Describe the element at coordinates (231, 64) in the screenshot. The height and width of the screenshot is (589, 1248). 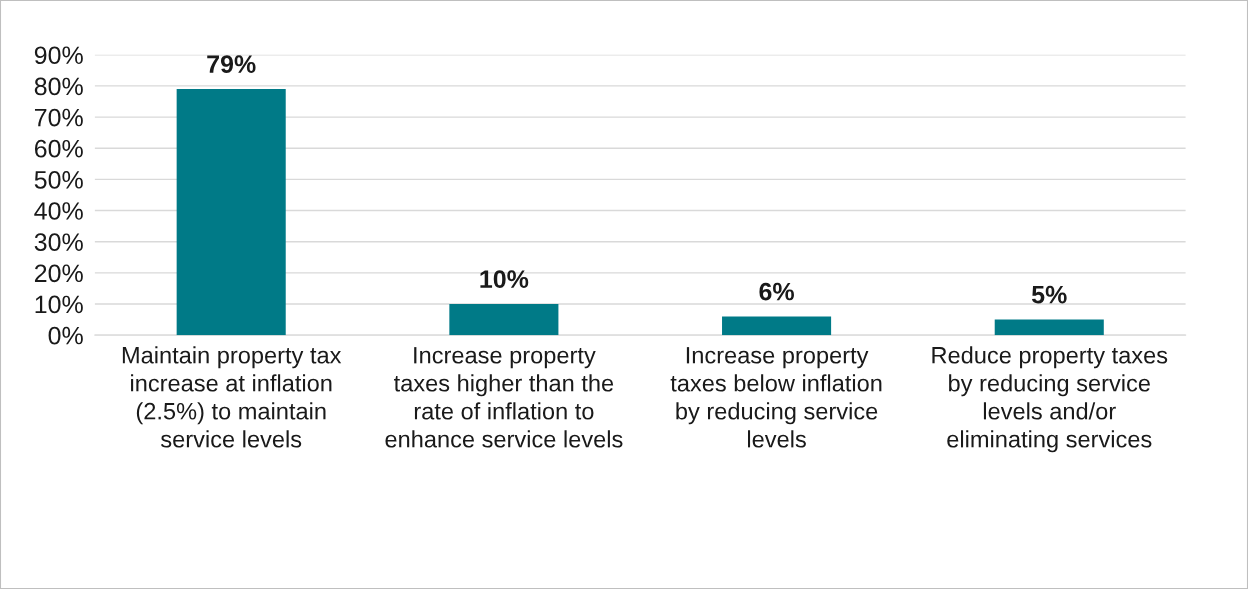
I see `data-label: 79%` at that location.